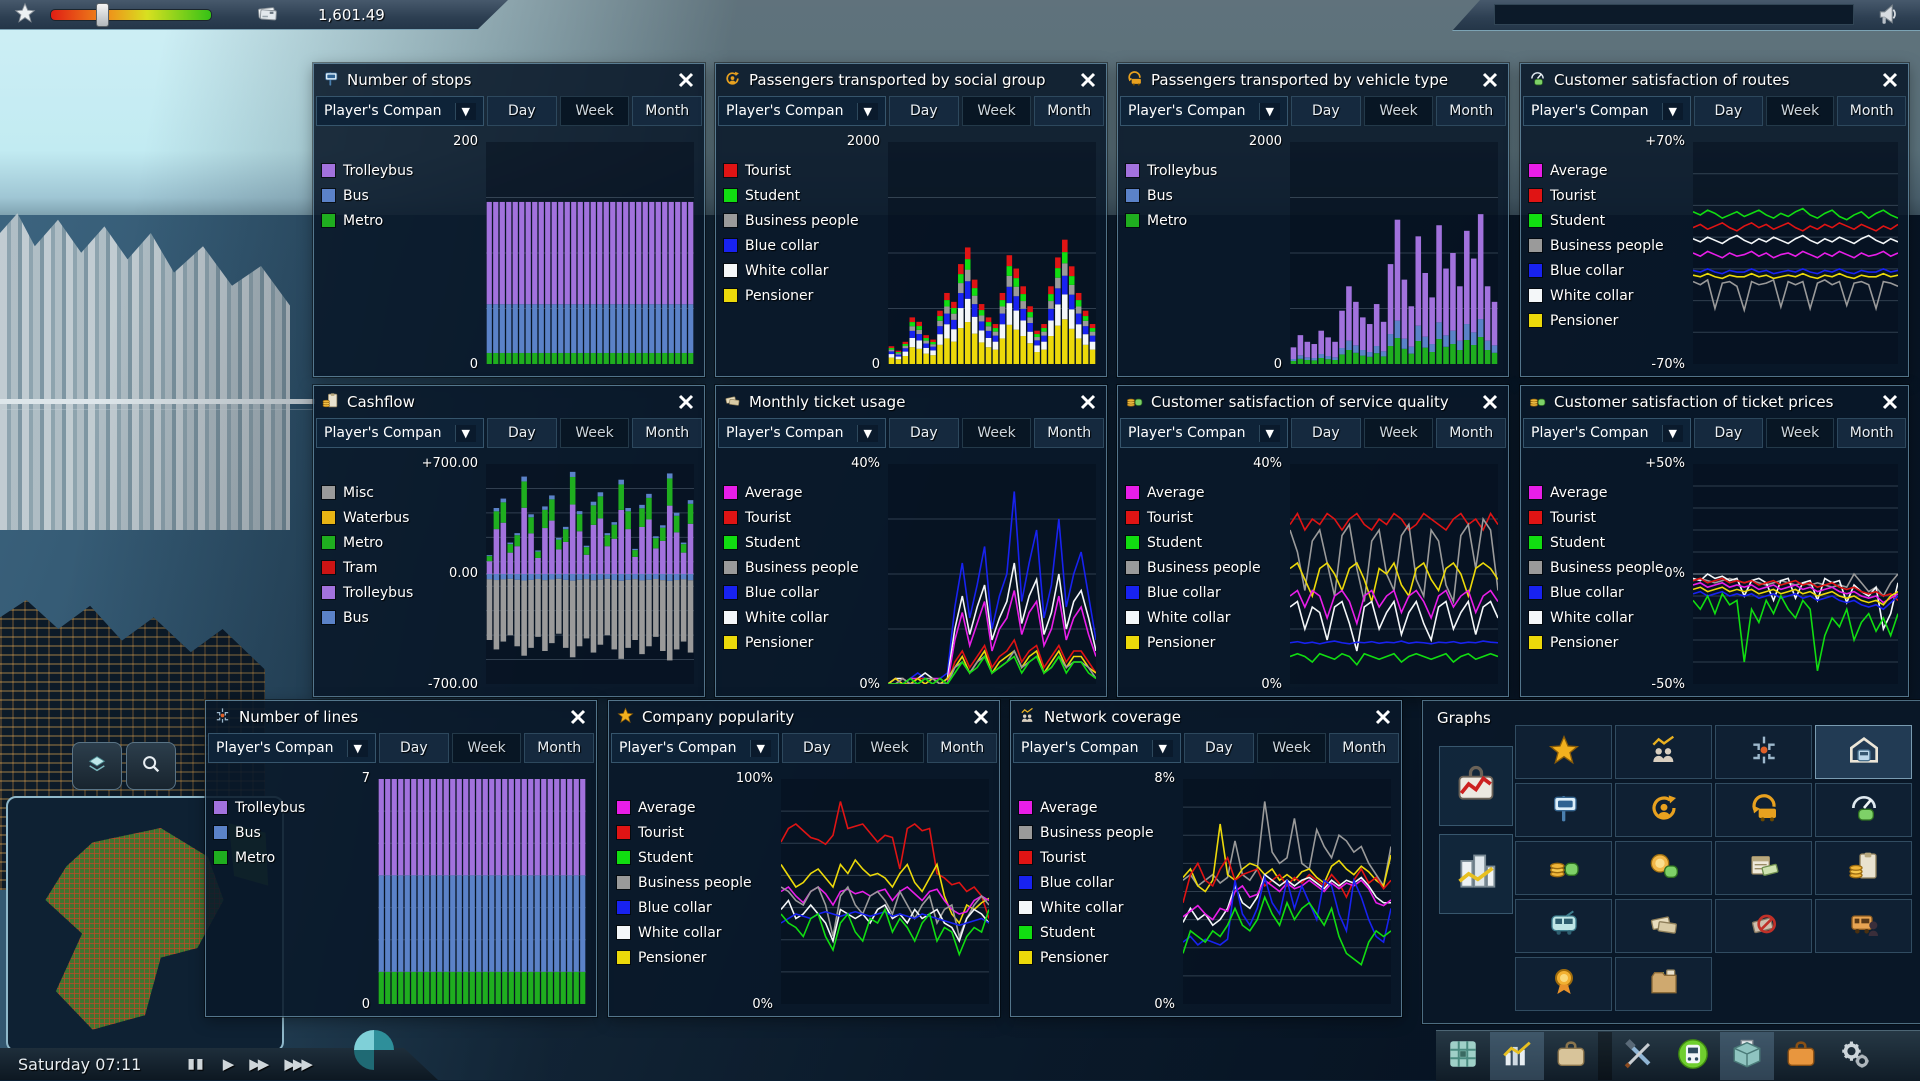  What do you see at coordinates (509, 402) in the screenshot?
I see `window-titlebar: Cashflow` at bounding box center [509, 402].